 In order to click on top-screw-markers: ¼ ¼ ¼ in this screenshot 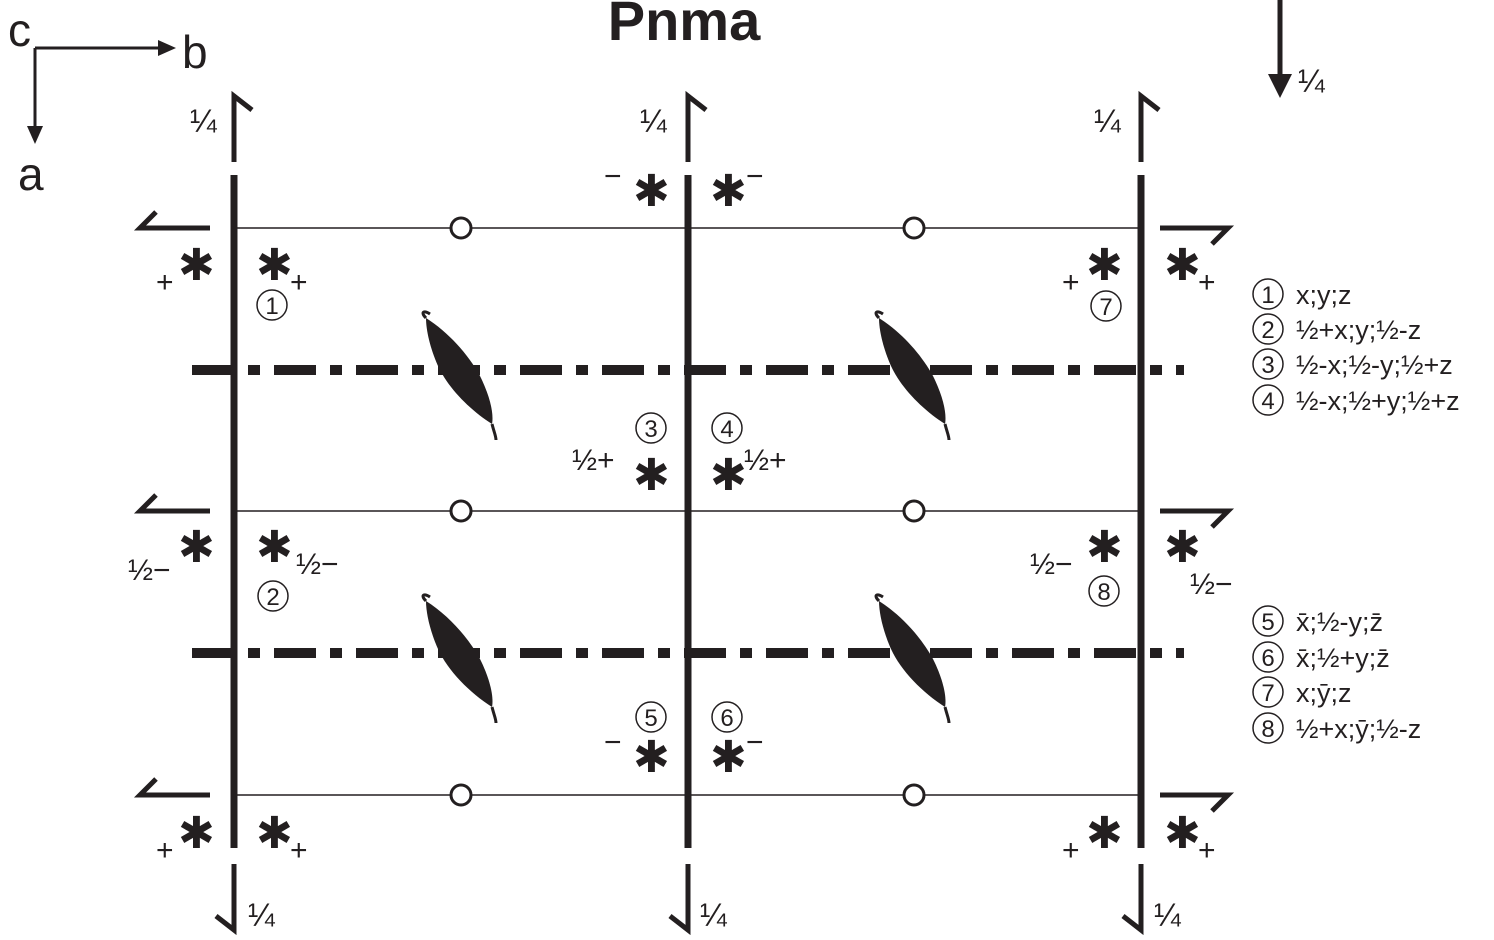, I will do `click(675, 126)`.